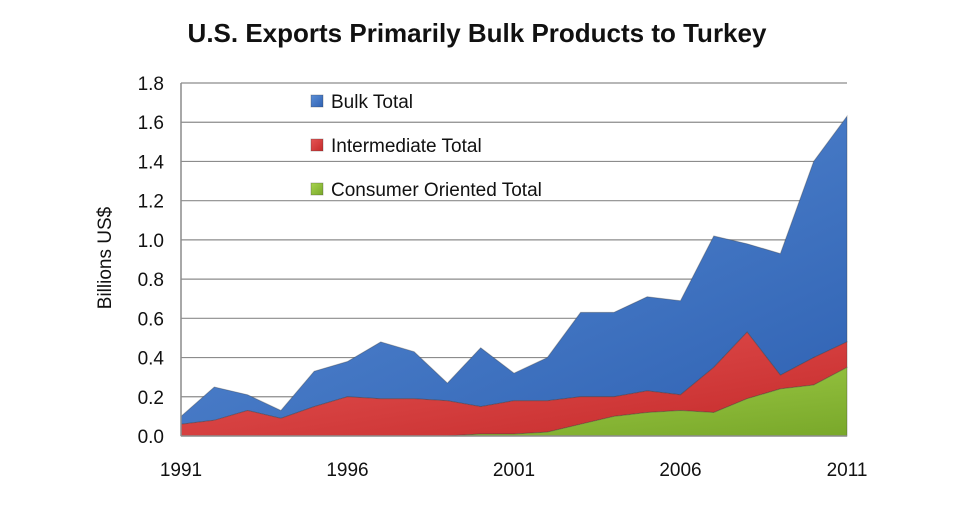 The height and width of the screenshot is (511, 953). I want to click on x-tick-label: 2001, so click(514, 470).